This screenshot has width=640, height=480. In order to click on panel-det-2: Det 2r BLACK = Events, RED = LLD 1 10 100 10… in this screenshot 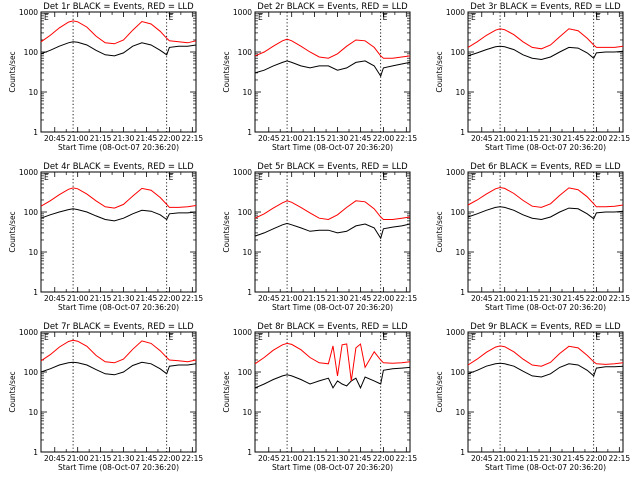, I will do `click(319, 77)`.